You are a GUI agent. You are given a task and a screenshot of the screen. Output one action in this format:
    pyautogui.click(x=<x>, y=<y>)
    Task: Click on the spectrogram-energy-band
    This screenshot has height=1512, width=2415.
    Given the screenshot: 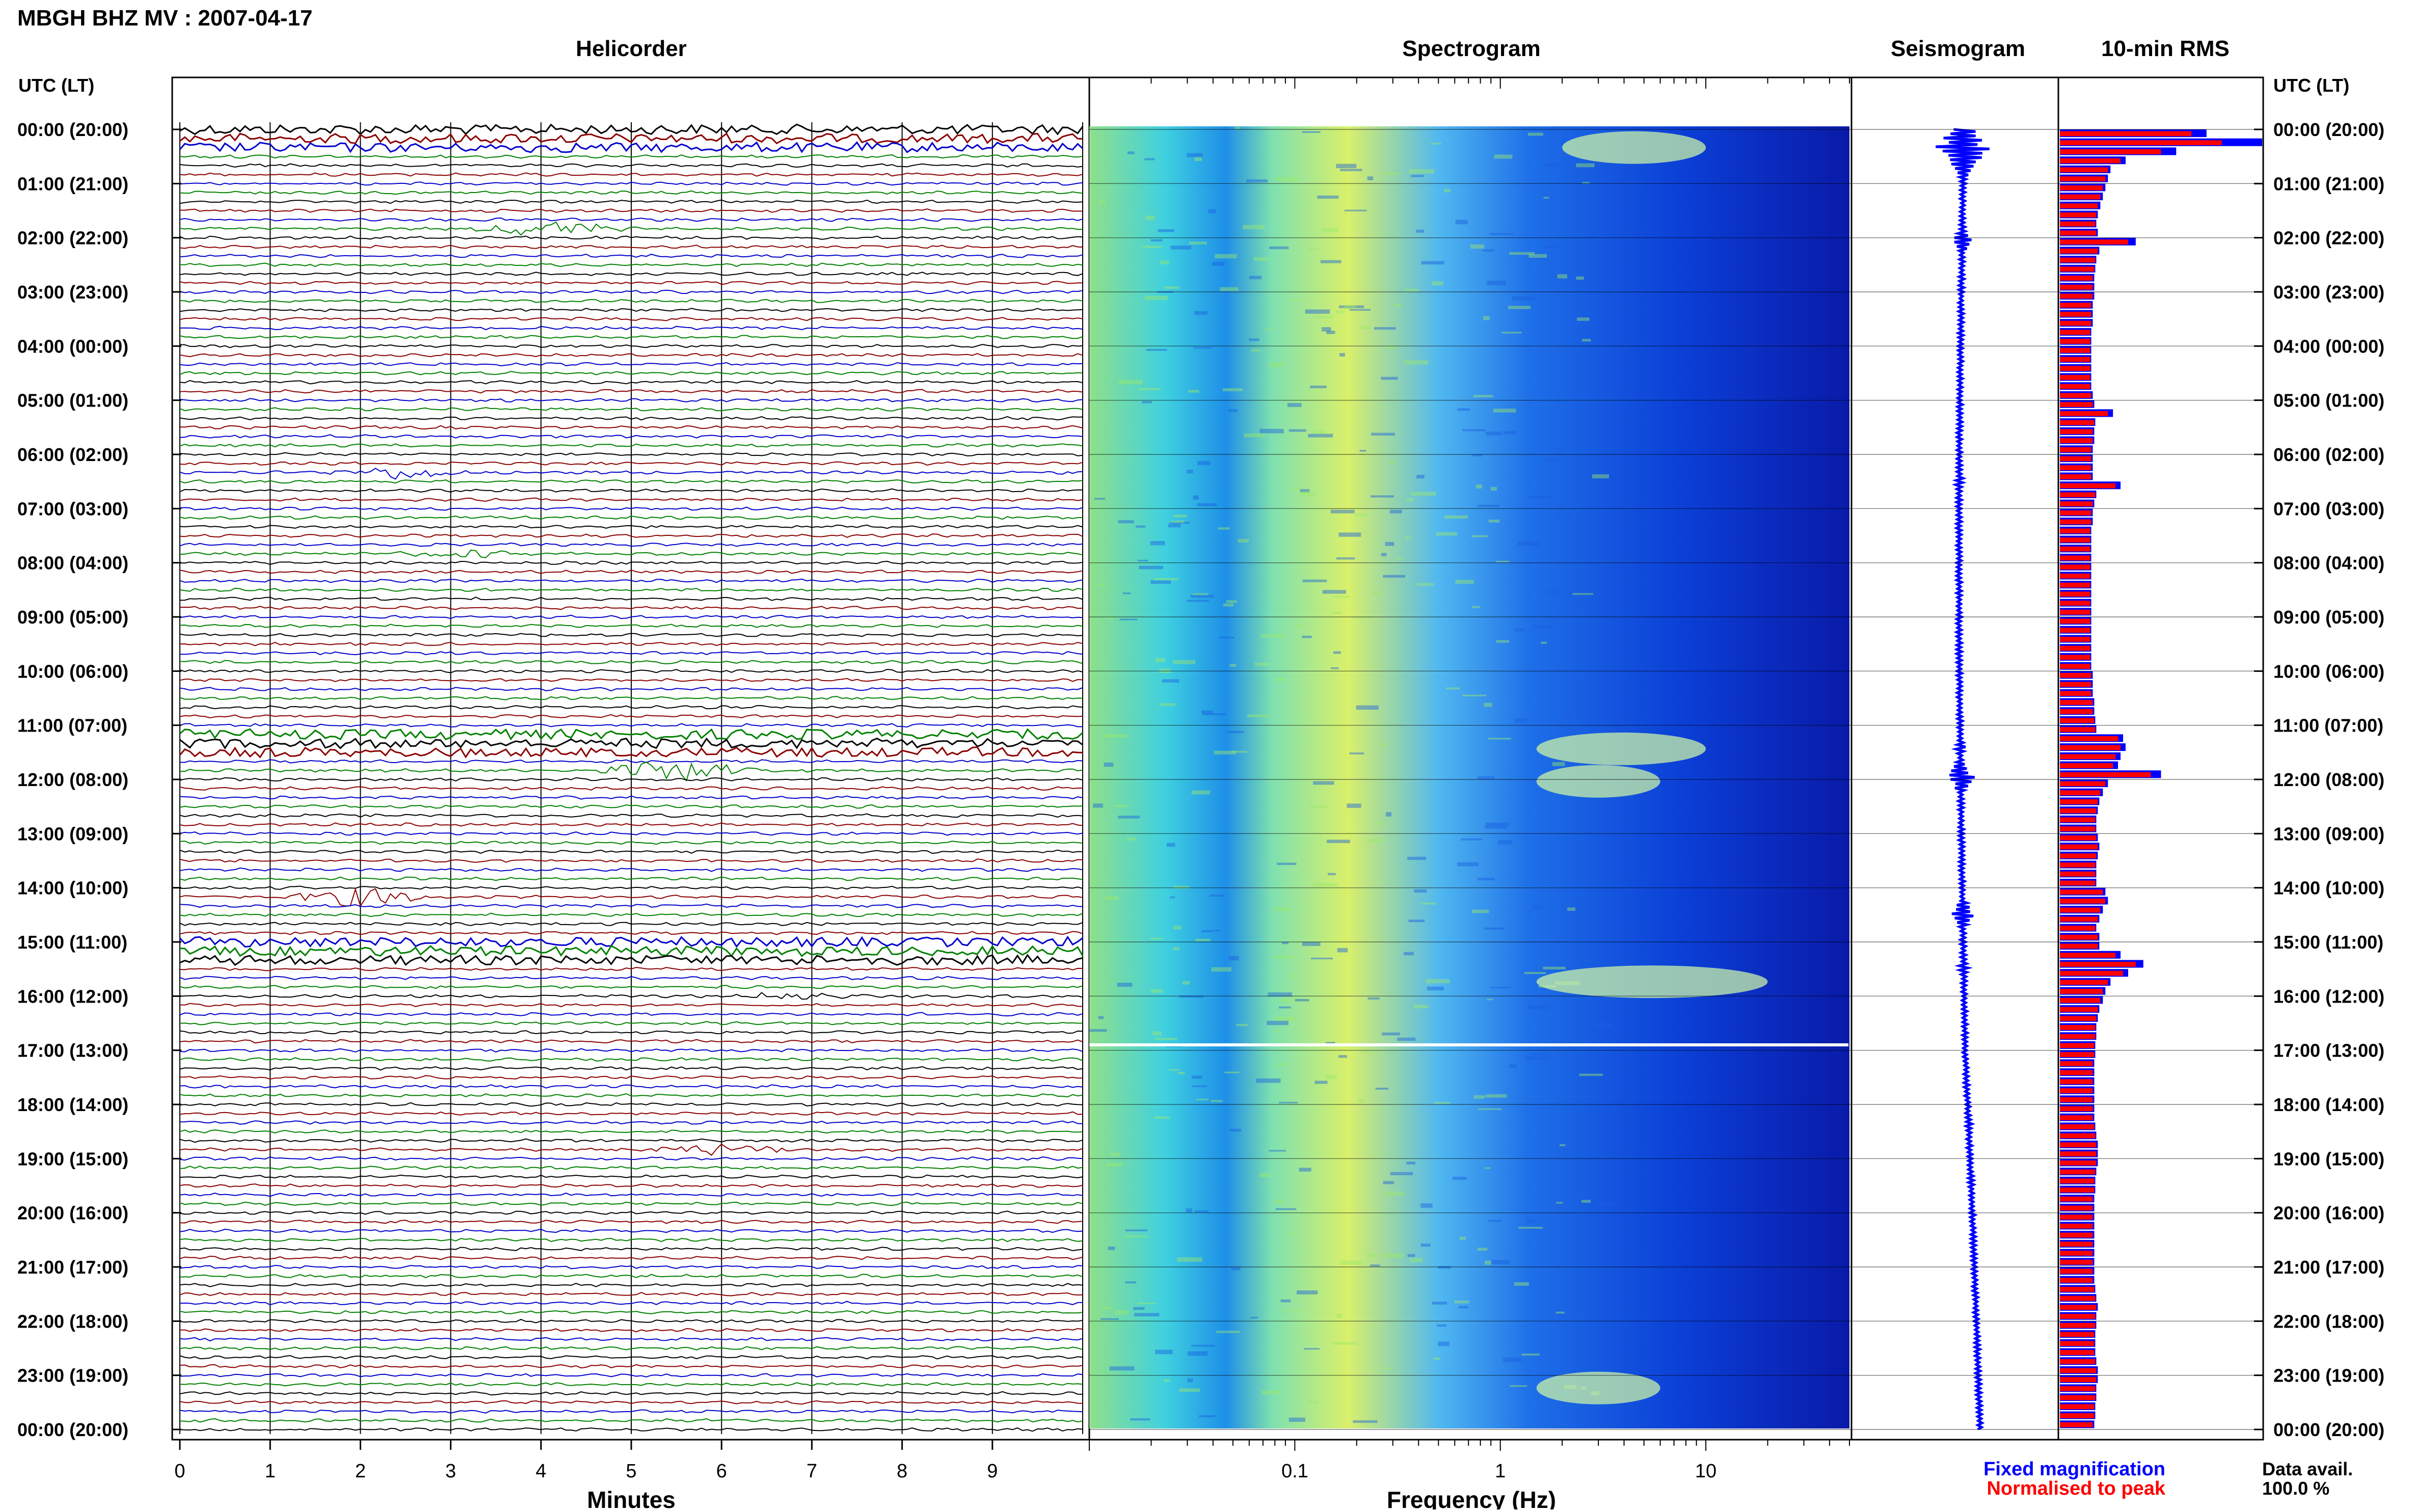 What is the action you would take?
    pyautogui.click(x=1634, y=148)
    